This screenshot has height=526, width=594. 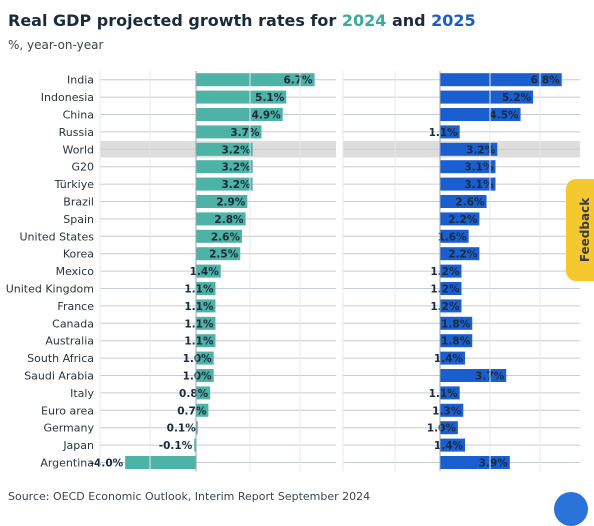 What do you see at coordinates (487, 97) in the screenshot?
I see `bar-2025-indonesia` at bounding box center [487, 97].